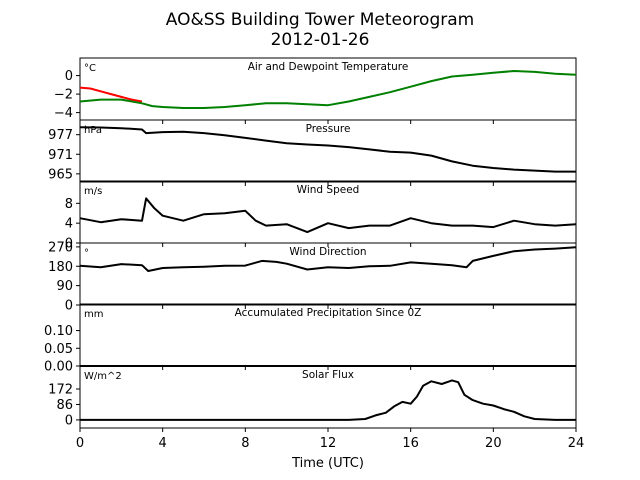  I want to click on y-tick-label: 180, so click(60, 267).